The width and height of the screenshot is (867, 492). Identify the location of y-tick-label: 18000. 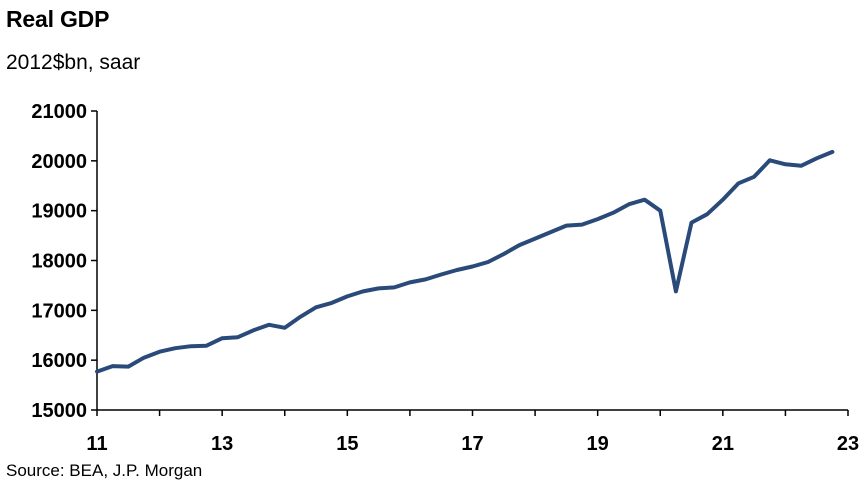
(59, 262).